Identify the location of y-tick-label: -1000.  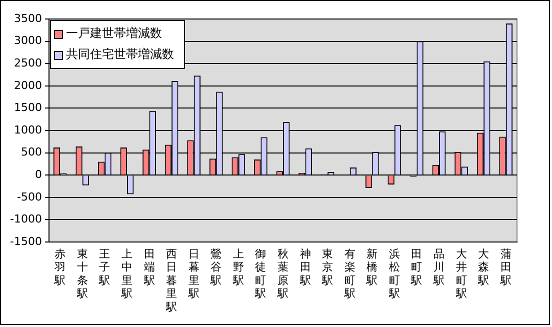
(26, 219).